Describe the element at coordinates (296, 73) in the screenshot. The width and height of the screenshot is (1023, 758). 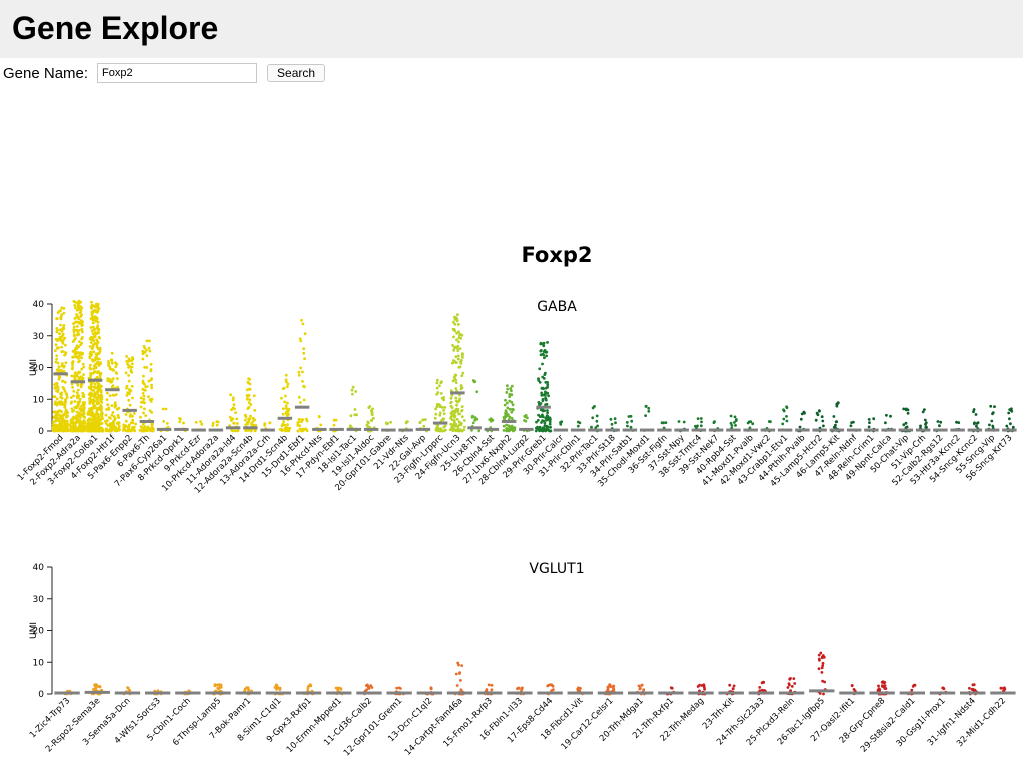
I see `search-button: Search` at that location.